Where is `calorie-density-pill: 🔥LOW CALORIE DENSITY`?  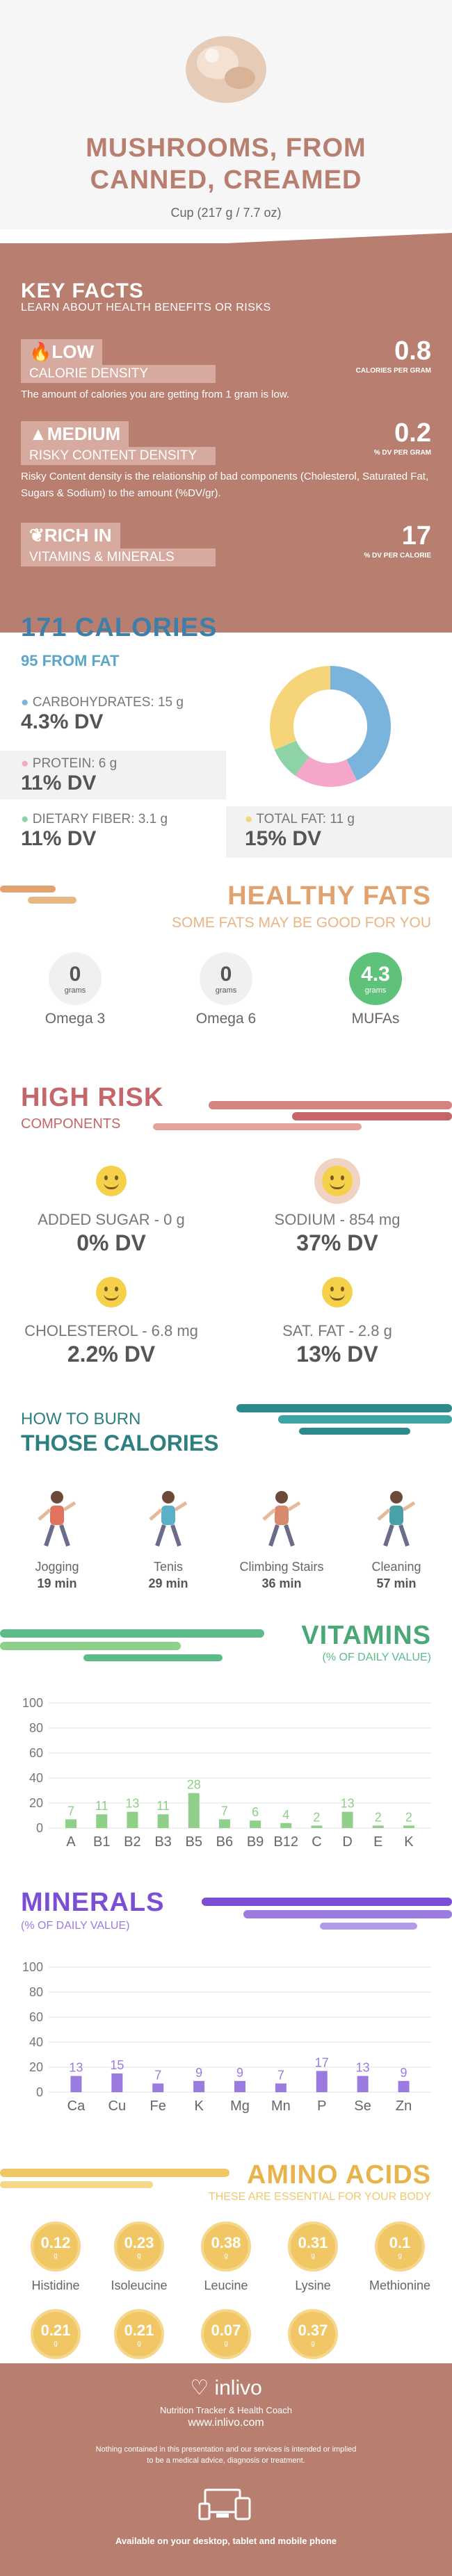 calorie-density-pill: 🔥LOW CALORIE DENSITY is located at coordinates (118, 361).